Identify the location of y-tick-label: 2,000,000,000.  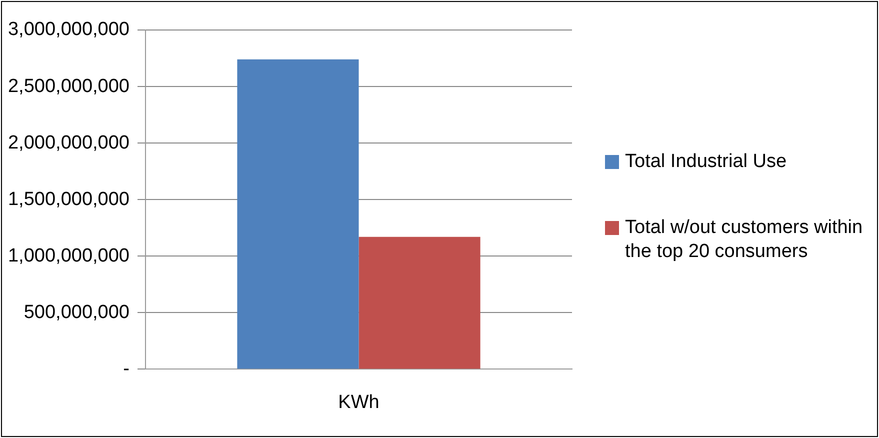
(69, 143).